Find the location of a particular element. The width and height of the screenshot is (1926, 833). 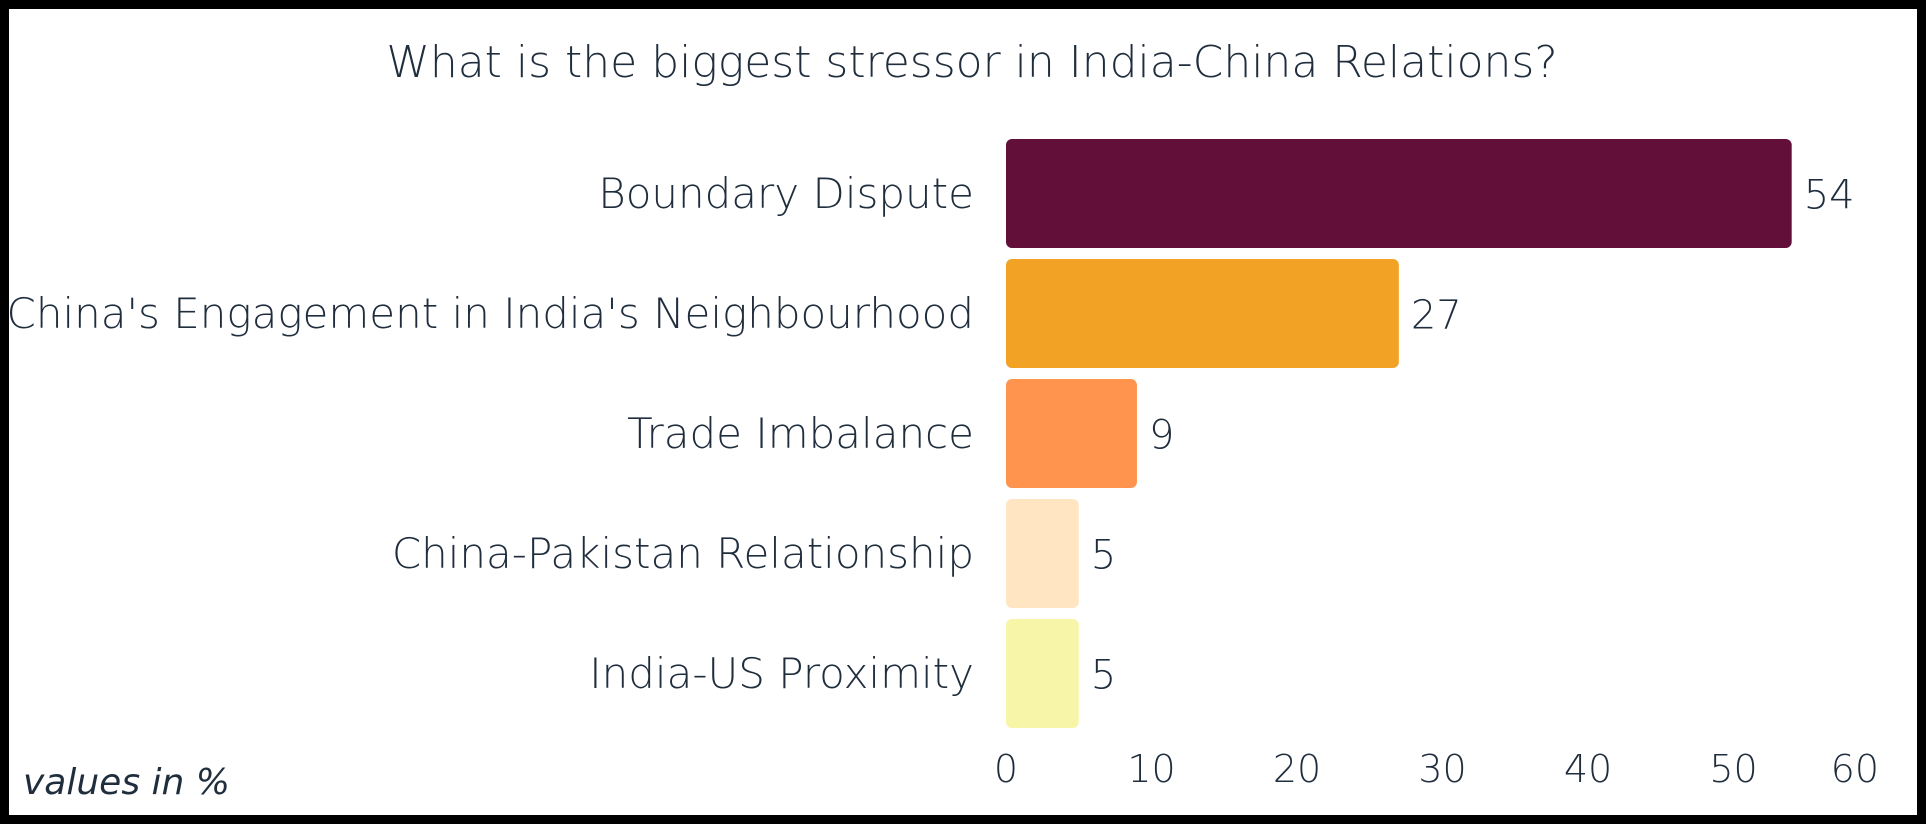

value-label-trade-imbalance: 9 is located at coordinates (1161, 436).